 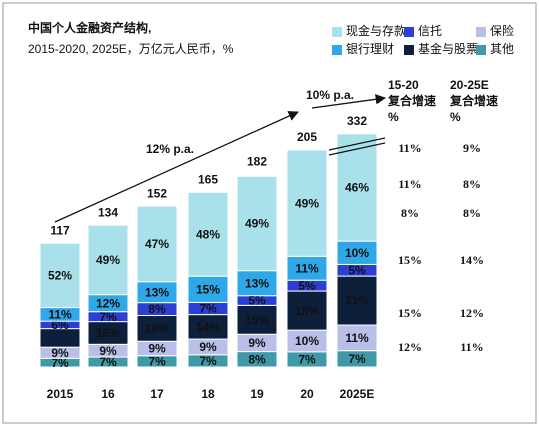 I want to click on value-label: 18%, so click(x=307, y=311).